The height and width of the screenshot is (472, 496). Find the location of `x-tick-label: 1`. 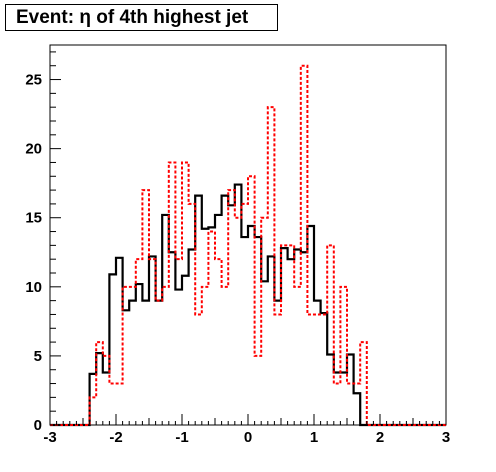

x-tick-label: 1 is located at coordinates (314, 437).